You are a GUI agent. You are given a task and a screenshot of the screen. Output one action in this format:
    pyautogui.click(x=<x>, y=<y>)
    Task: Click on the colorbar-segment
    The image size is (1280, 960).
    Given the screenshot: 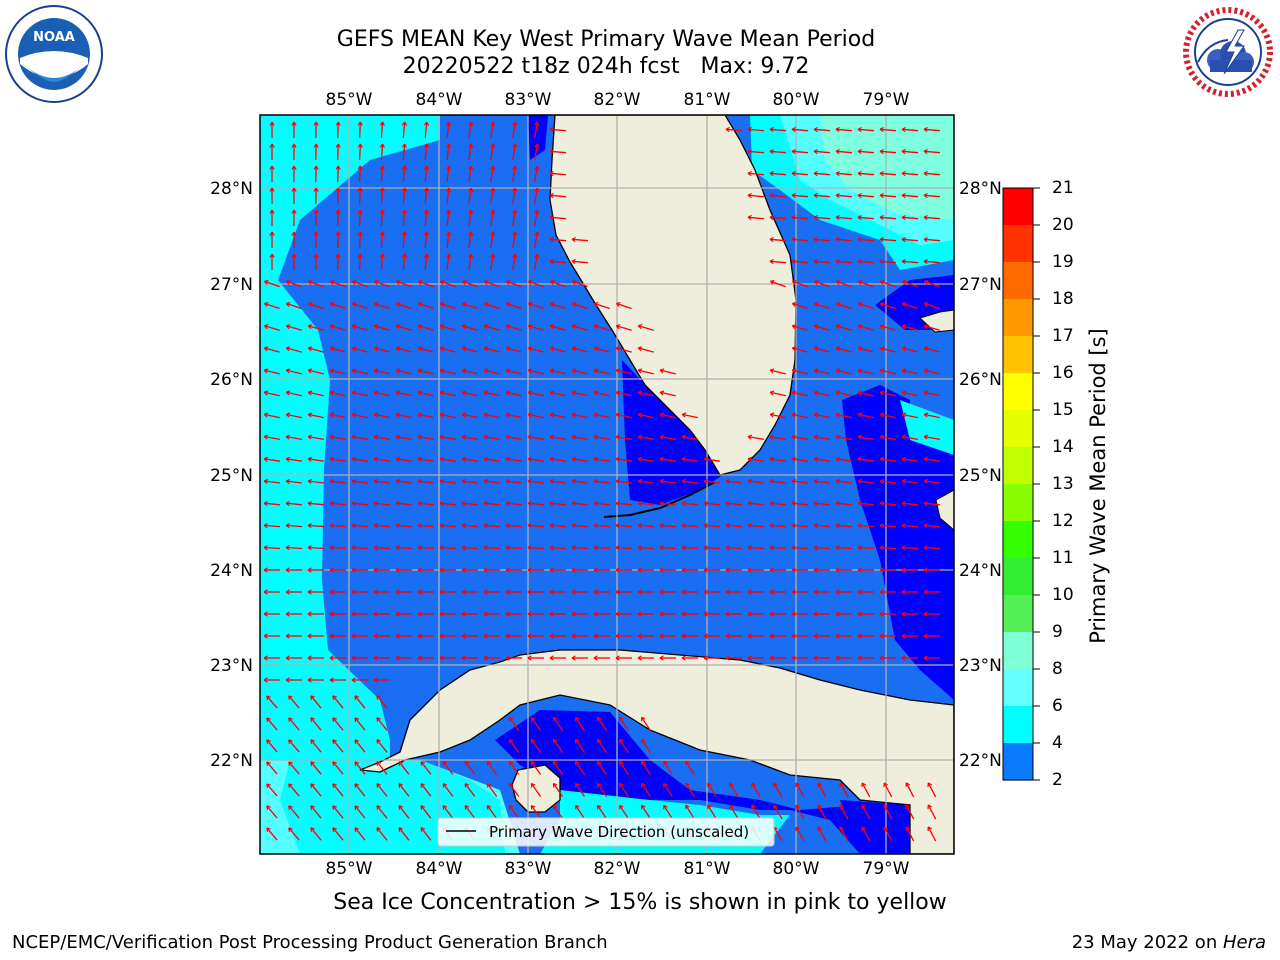 What is the action you would take?
    pyautogui.click(x=1018, y=355)
    